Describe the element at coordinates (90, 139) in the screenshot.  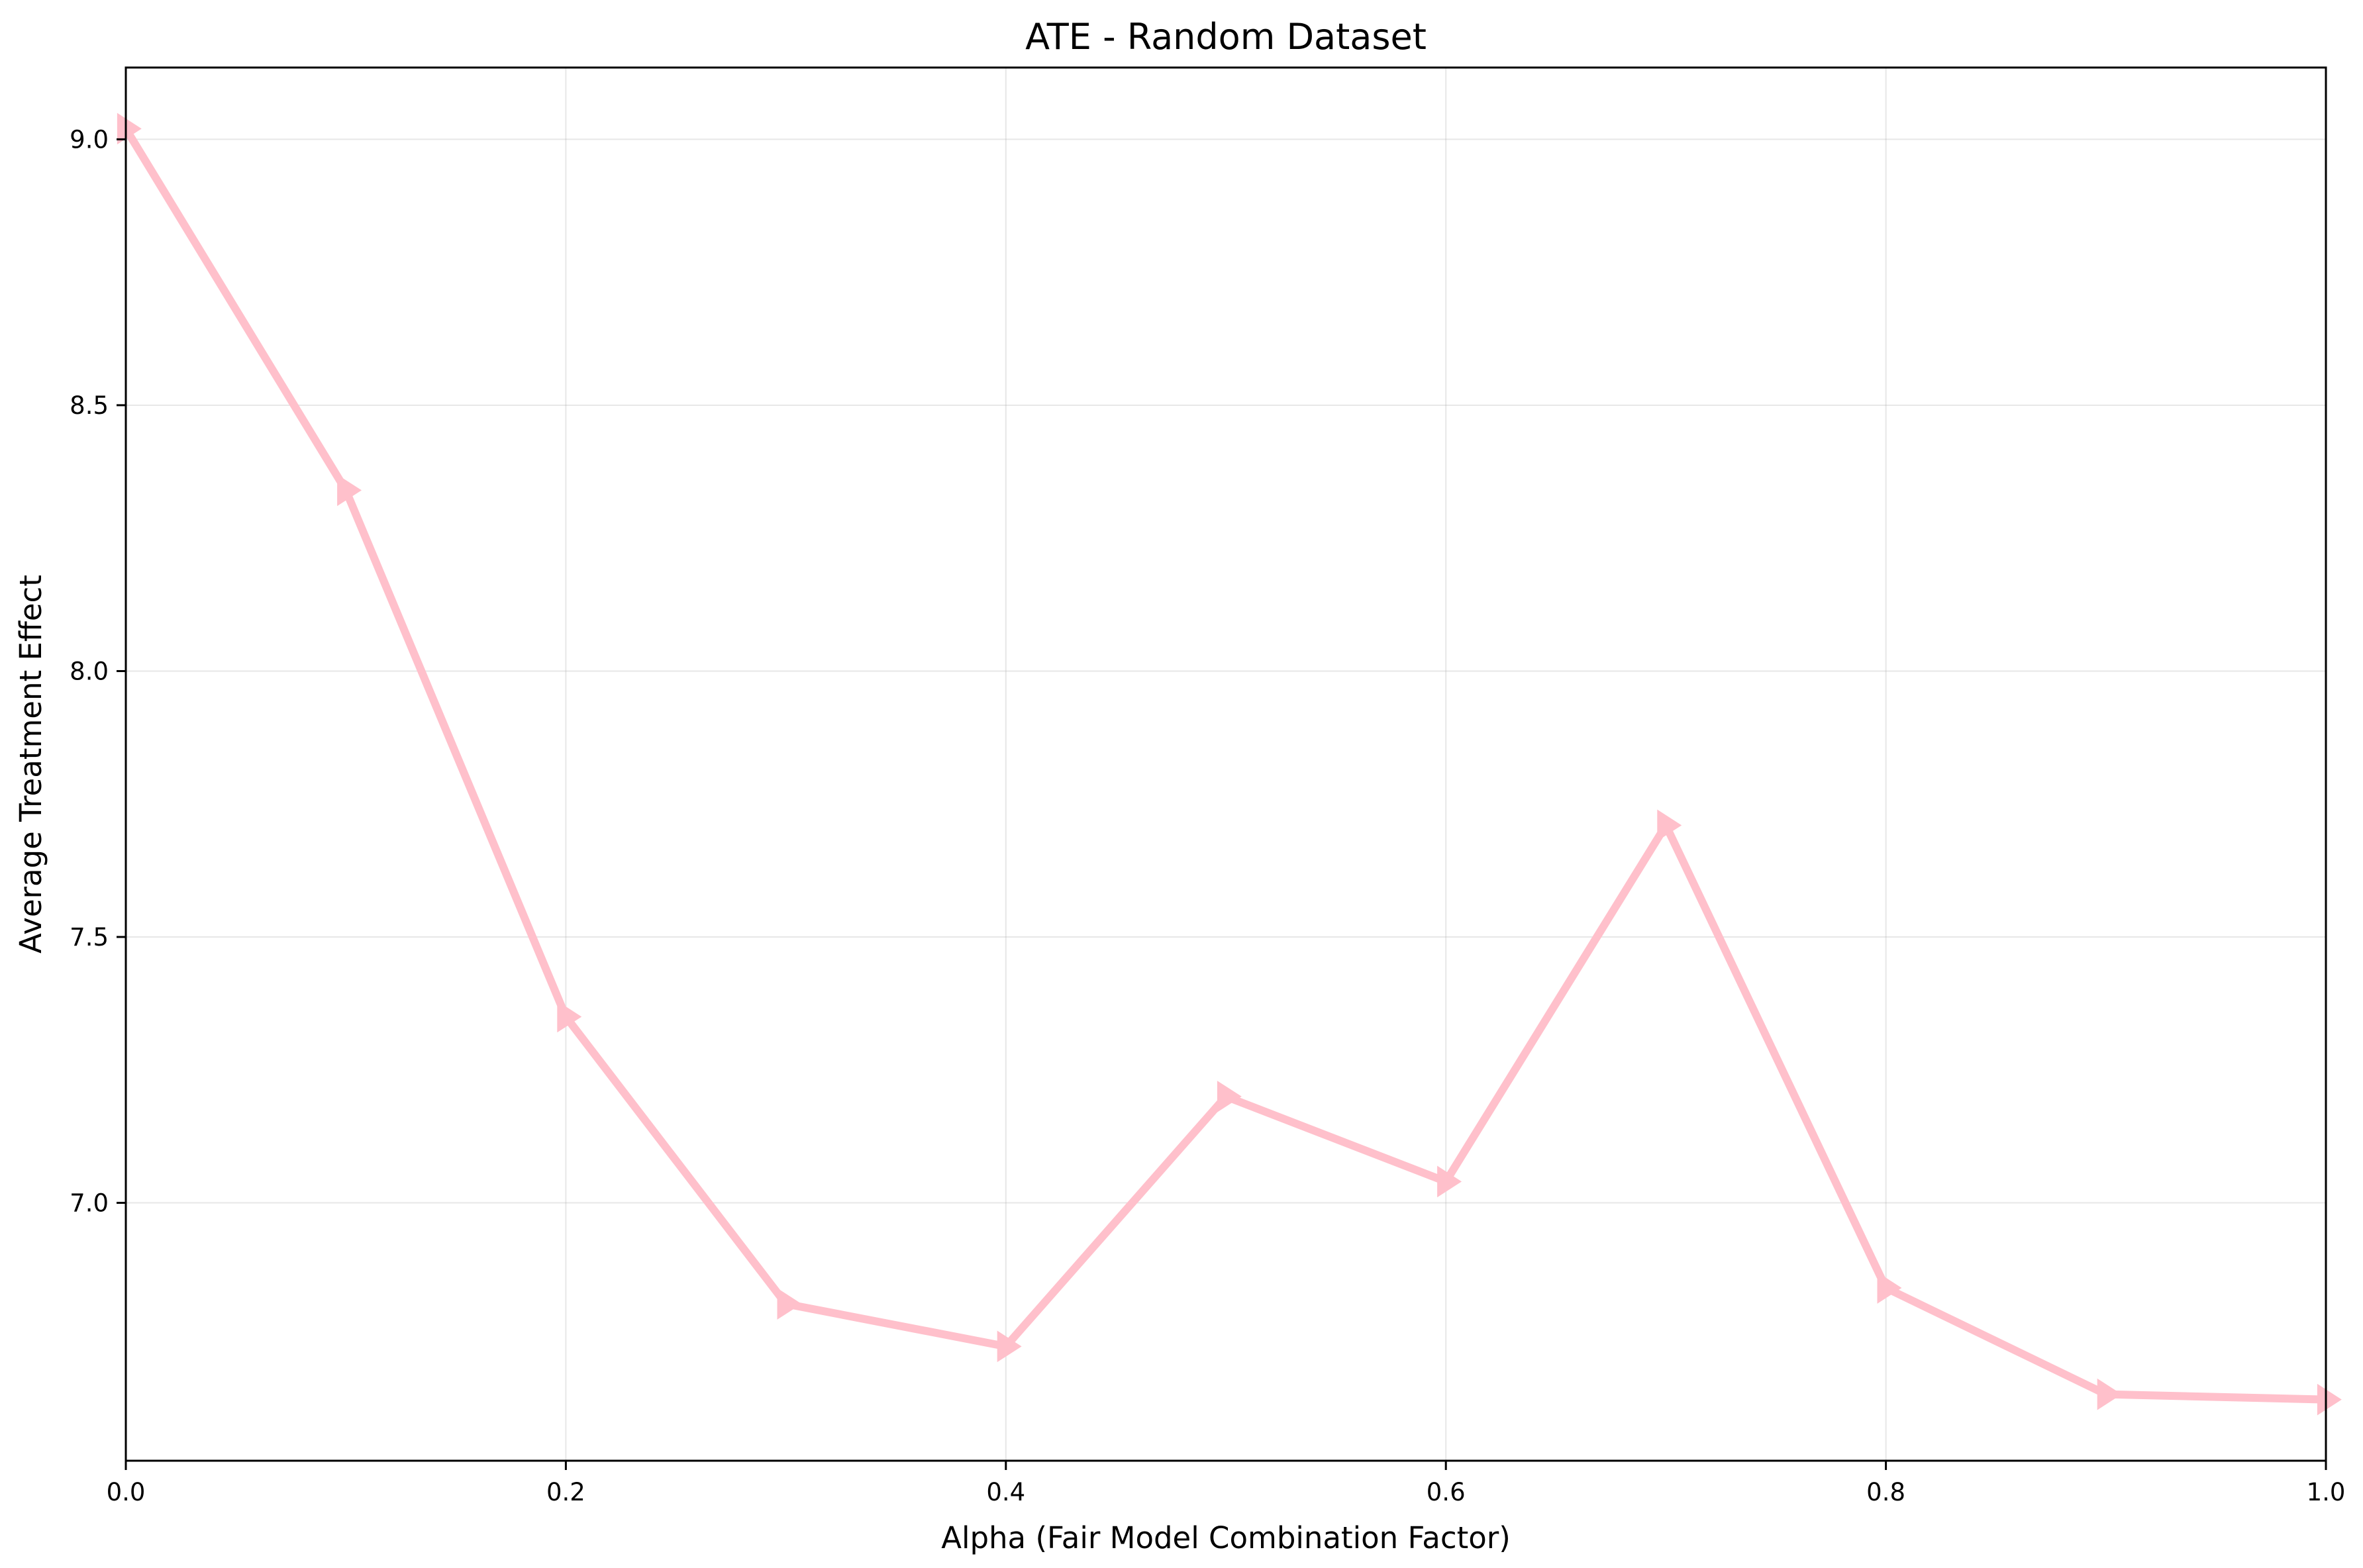
I see `y-tick-label: 9.0` at that location.